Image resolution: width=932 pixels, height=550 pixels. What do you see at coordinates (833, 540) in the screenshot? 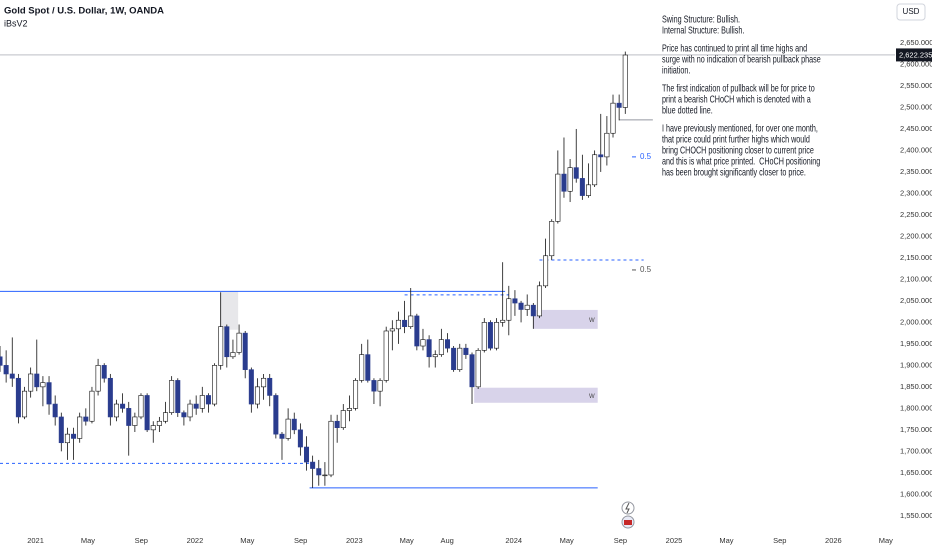
I see `x-tick-label: 2026` at bounding box center [833, 540].